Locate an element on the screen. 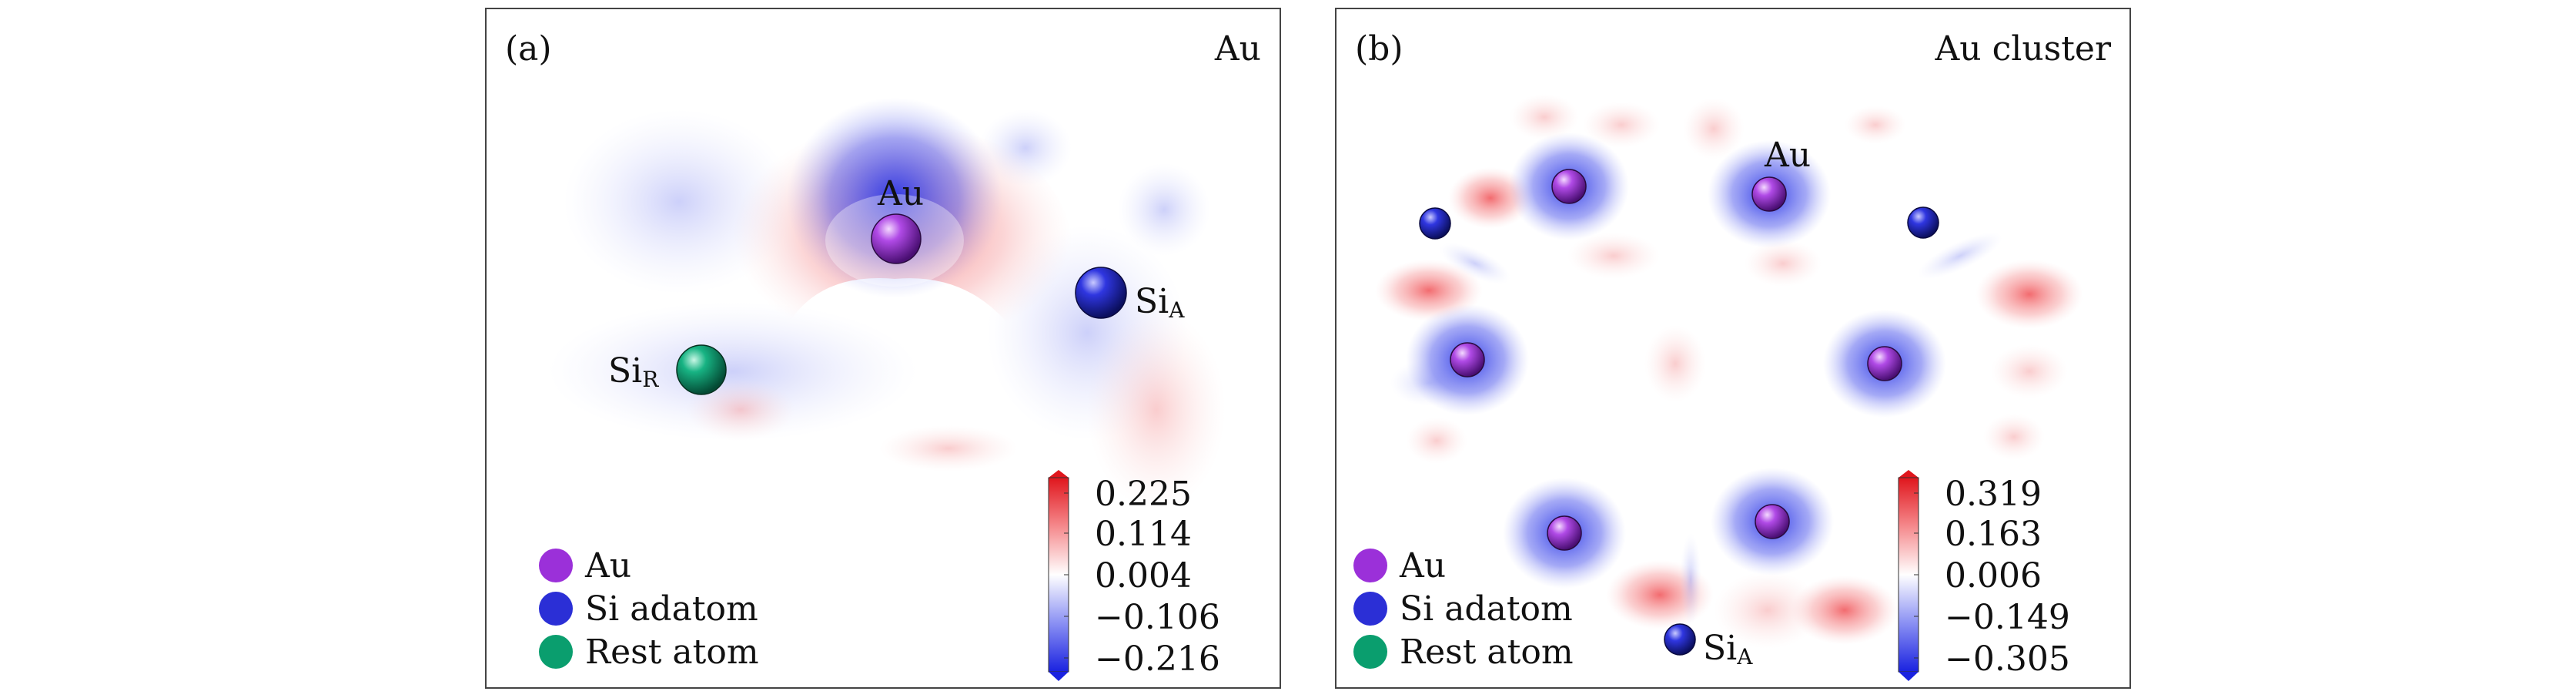  colorbar: 0.319 0.163 0.006 −0.149 −0.305 is located at coordinates (1995, 578).